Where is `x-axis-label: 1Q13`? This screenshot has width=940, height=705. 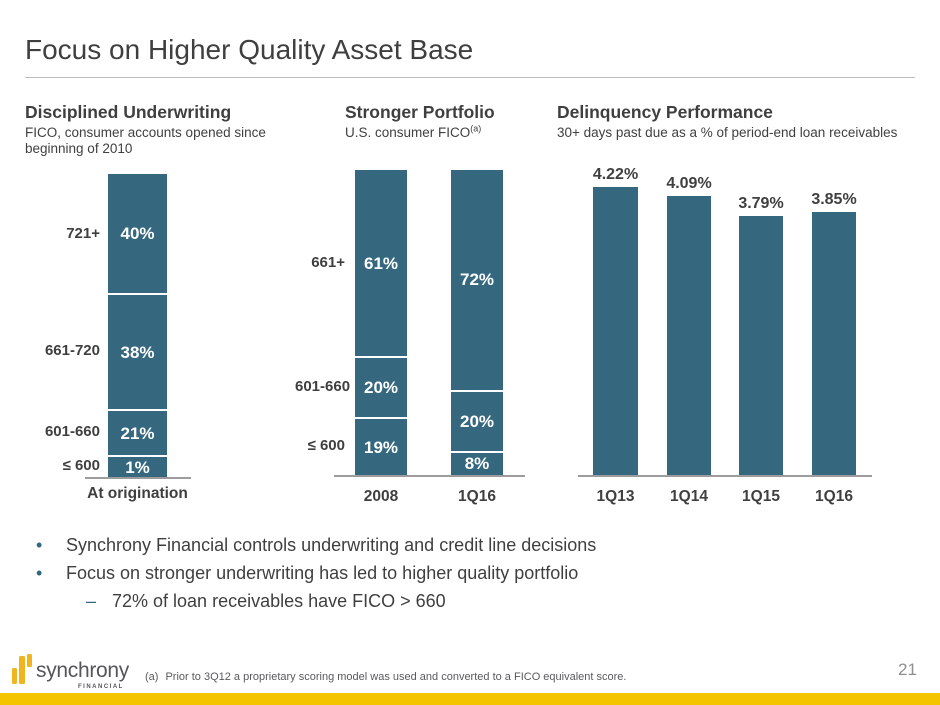 x-axis-label: 1Q13 is located at coordinates (615, 496).